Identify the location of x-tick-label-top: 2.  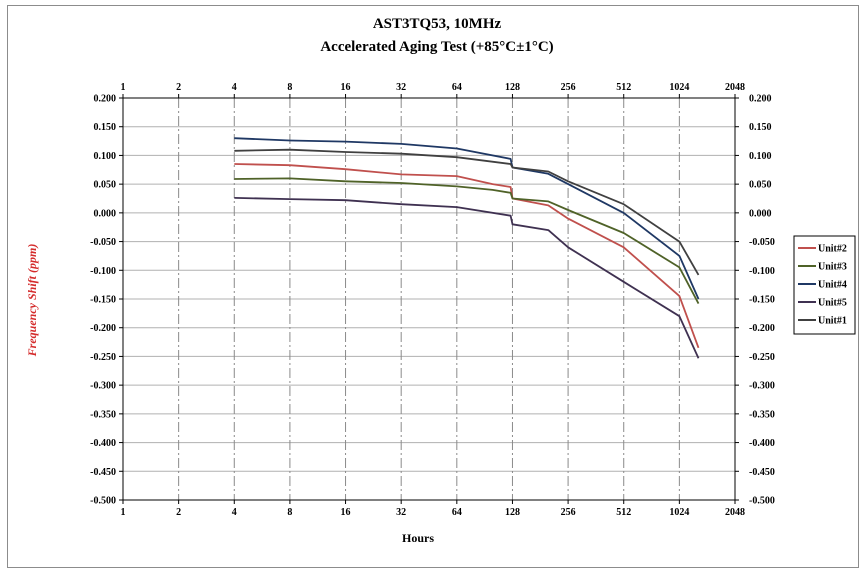
(178, 87).